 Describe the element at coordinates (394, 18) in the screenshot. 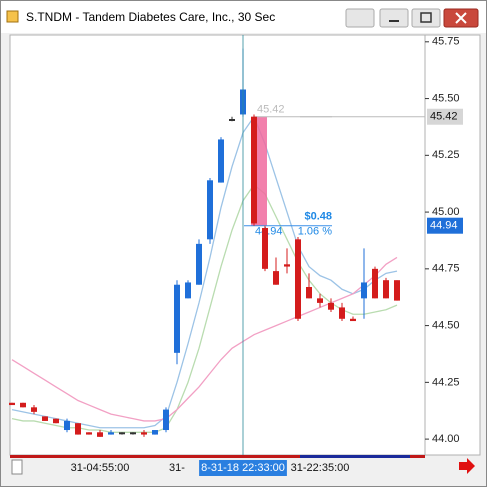

I see `minimize-button` at that location.